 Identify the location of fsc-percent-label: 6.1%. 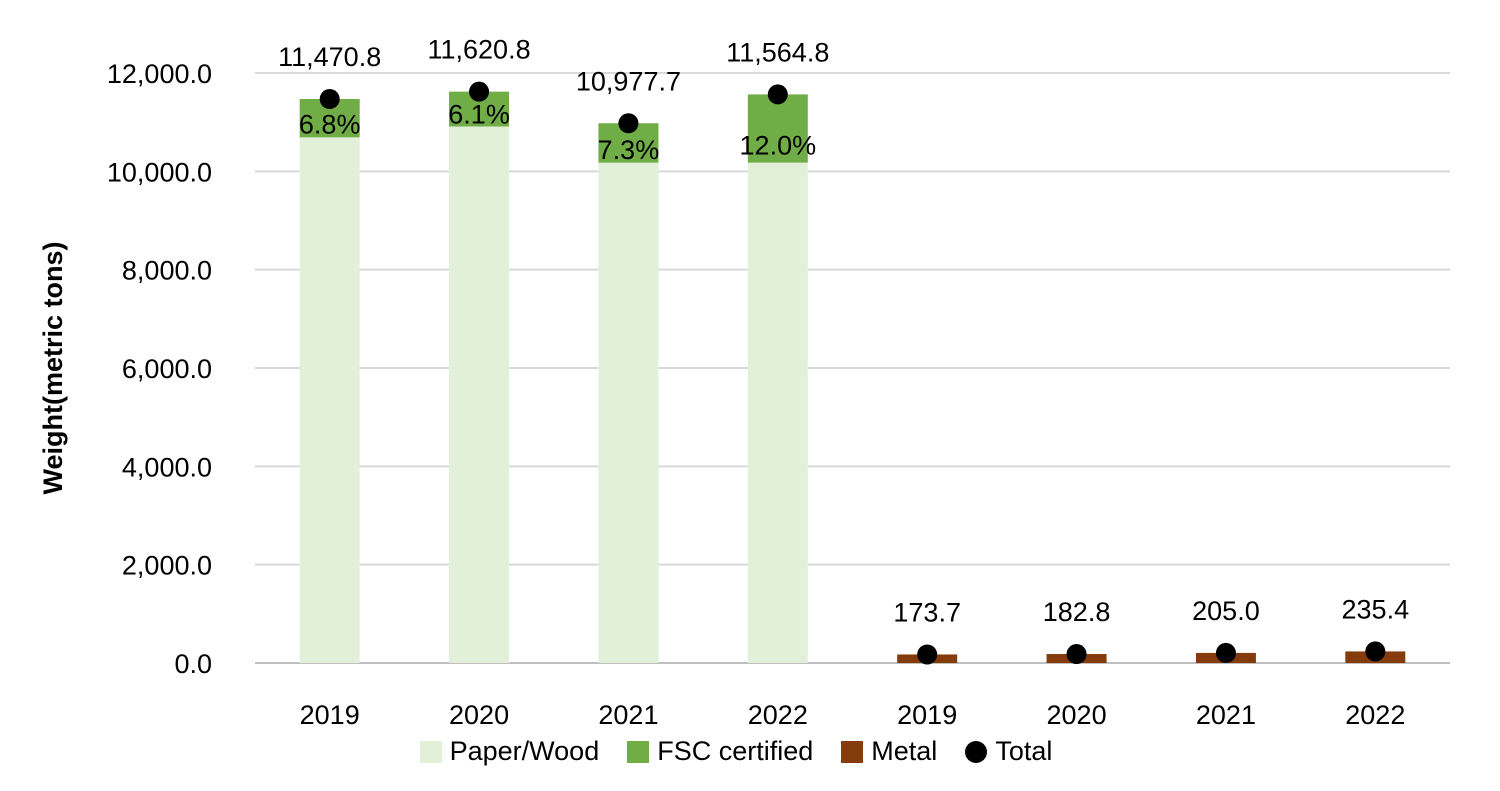
(479, 114).